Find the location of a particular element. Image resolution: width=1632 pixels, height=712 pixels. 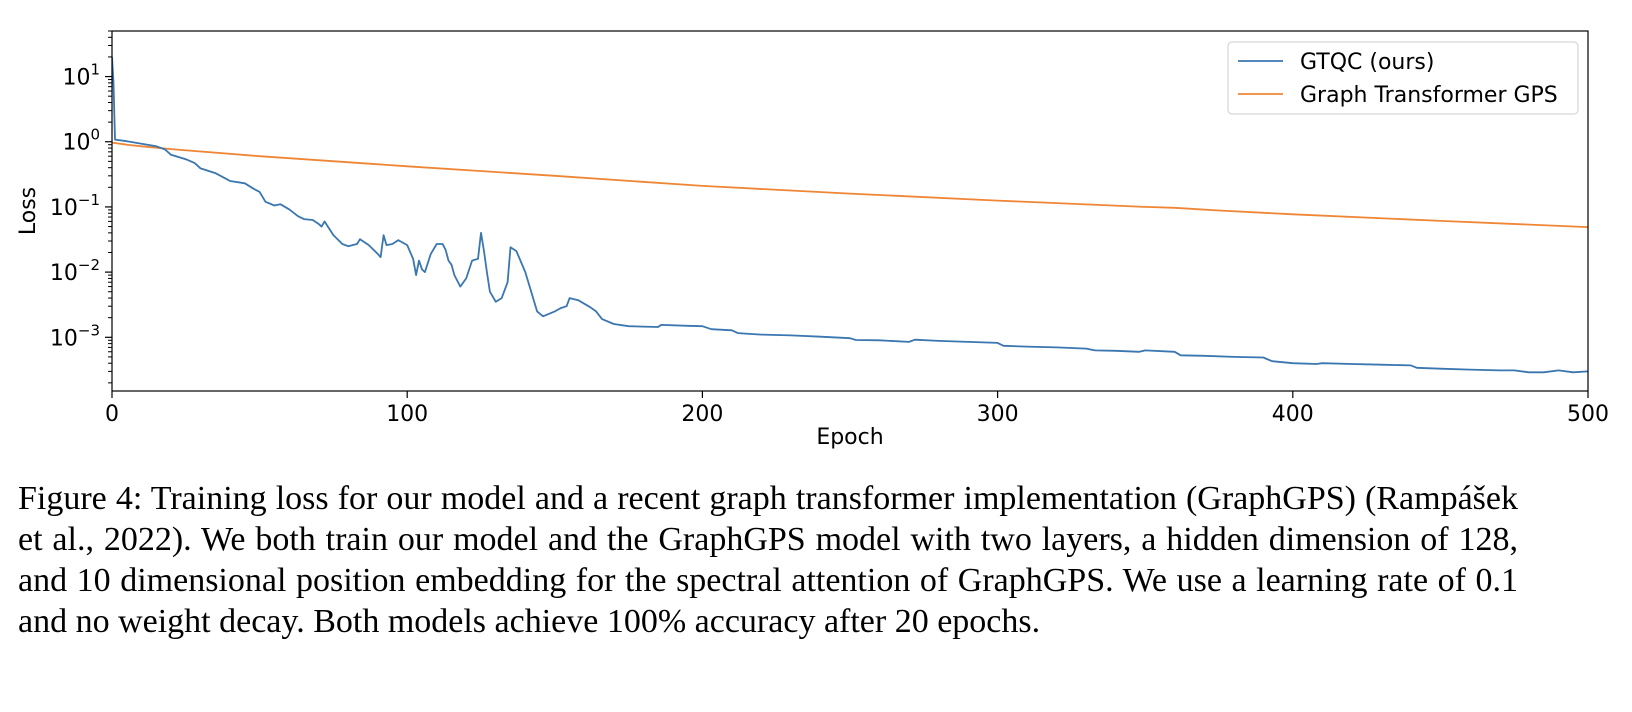

x-tick-label: 0 is located at coordinates (112, 414).